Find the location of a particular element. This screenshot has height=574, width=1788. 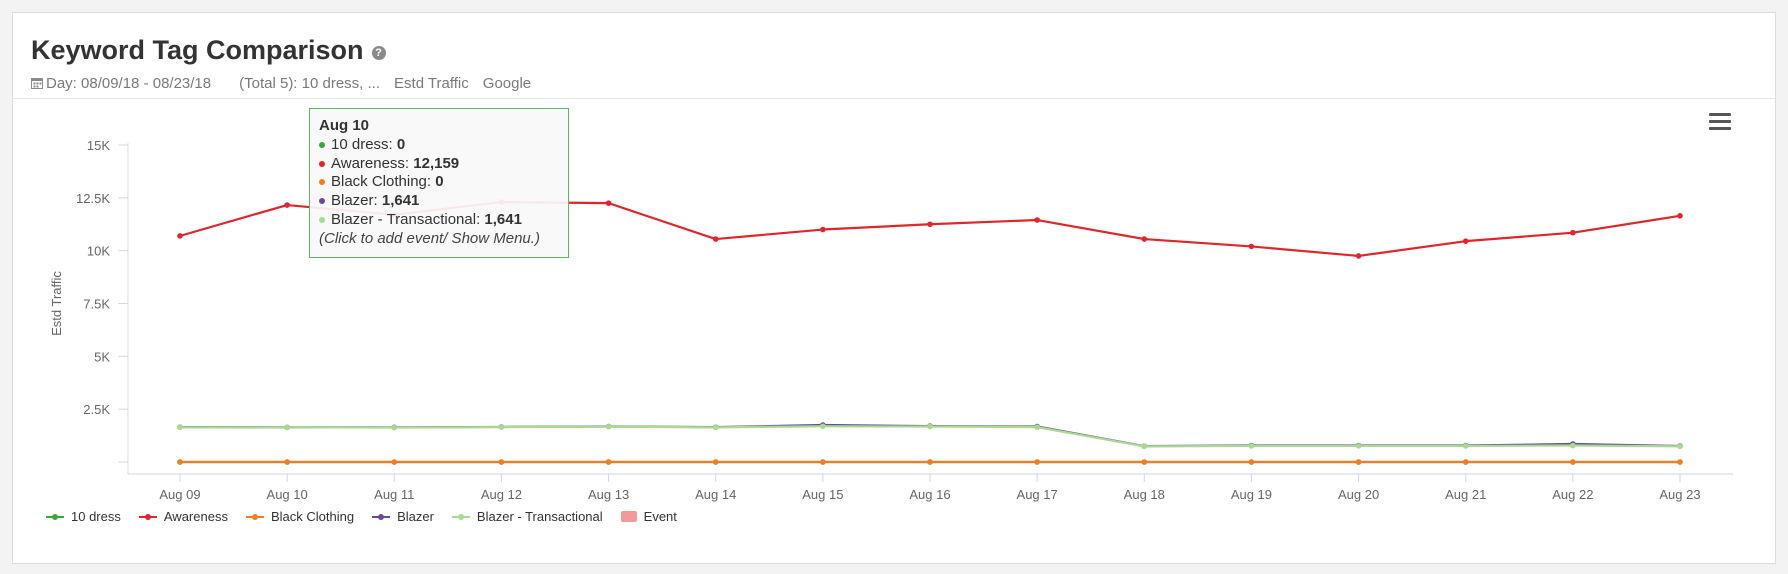

legend-label: Awareness is located at coordinates (195, 516).